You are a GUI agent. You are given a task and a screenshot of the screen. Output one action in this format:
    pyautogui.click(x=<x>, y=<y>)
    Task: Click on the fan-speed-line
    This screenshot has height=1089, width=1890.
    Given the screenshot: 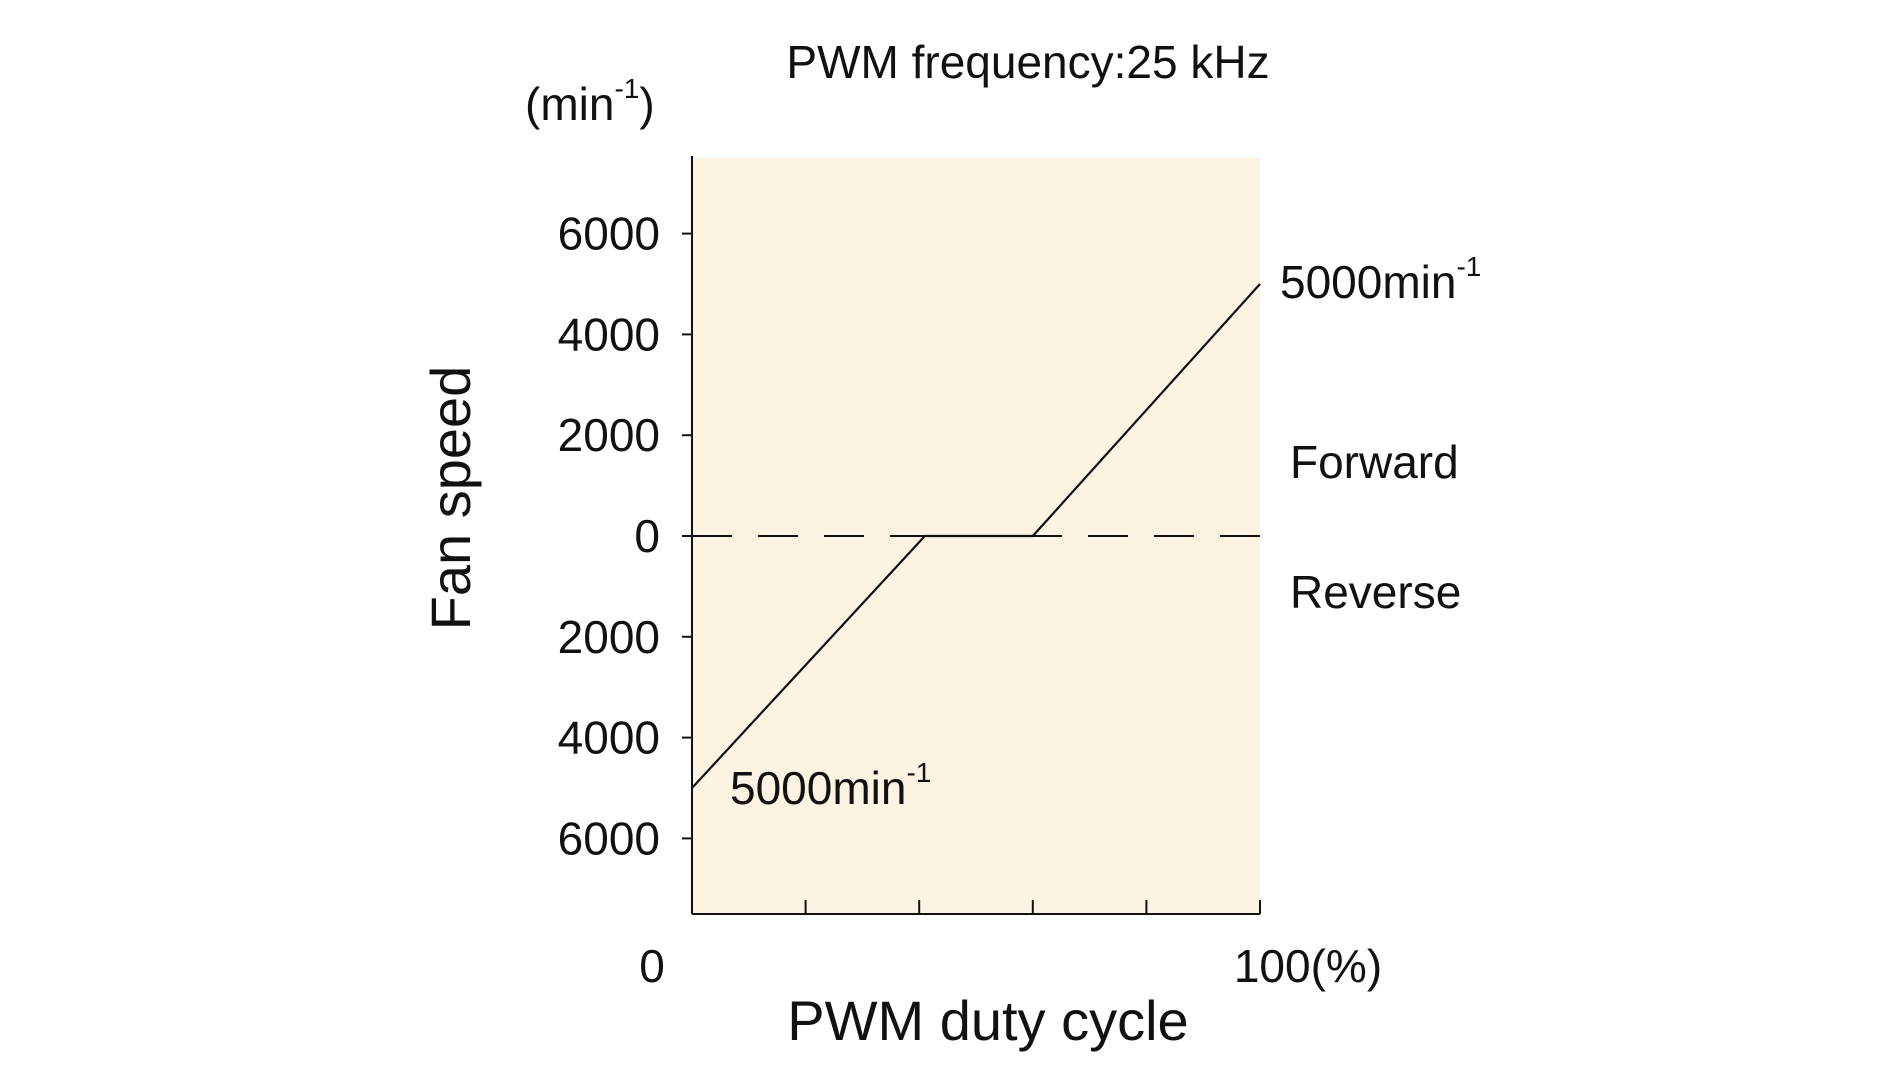 What is the action you would take?
    pyautogui.click(x=976, y=536)
    